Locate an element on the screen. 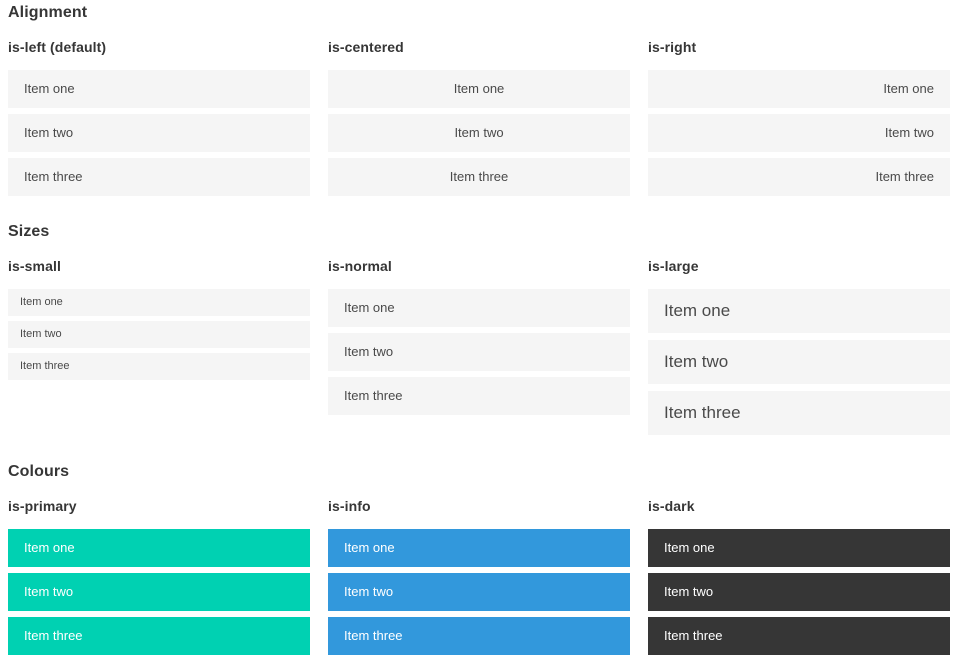  column-is-small: is-small Item one Item two Item three is located at coordinates (159, 322).